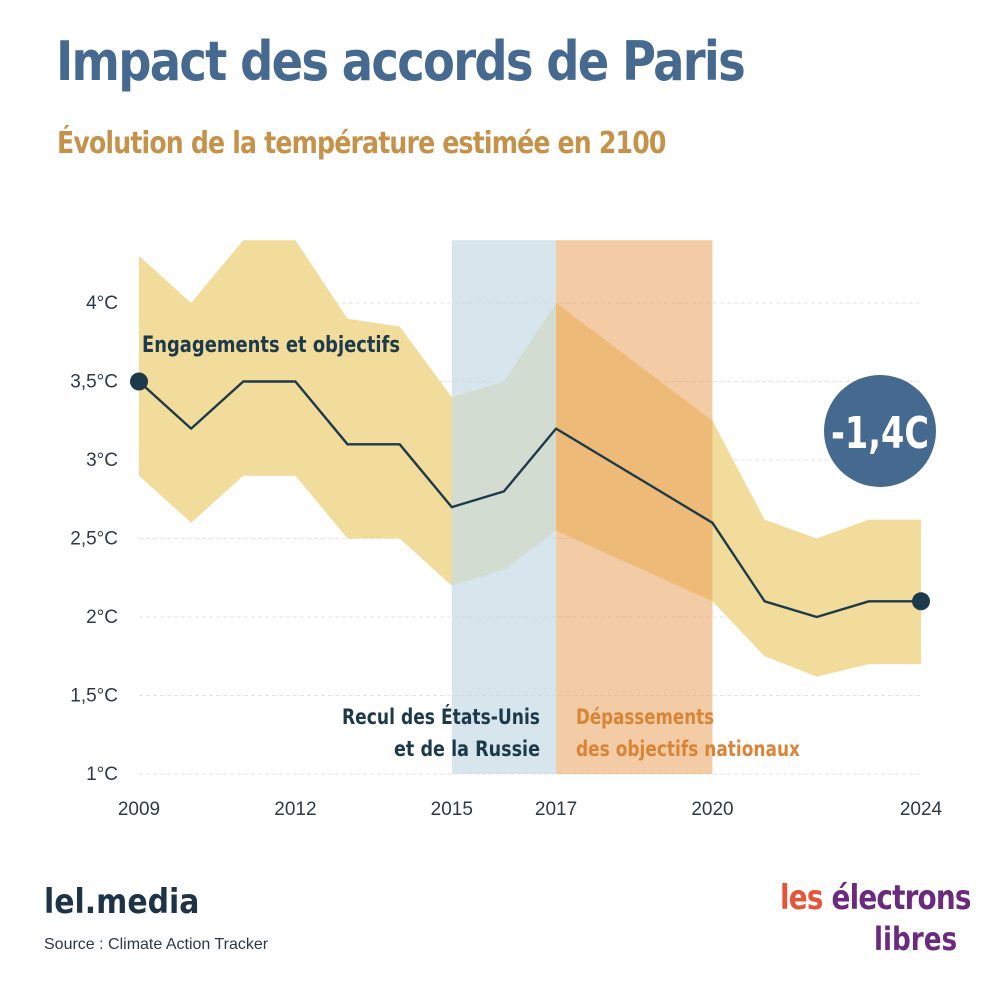 The width and height of the screenshot is (1000, 1000). Describe the element at coordinates (271, 345) in the screenshot. I see `annotation-label: Engagements et objectifs` at that location.